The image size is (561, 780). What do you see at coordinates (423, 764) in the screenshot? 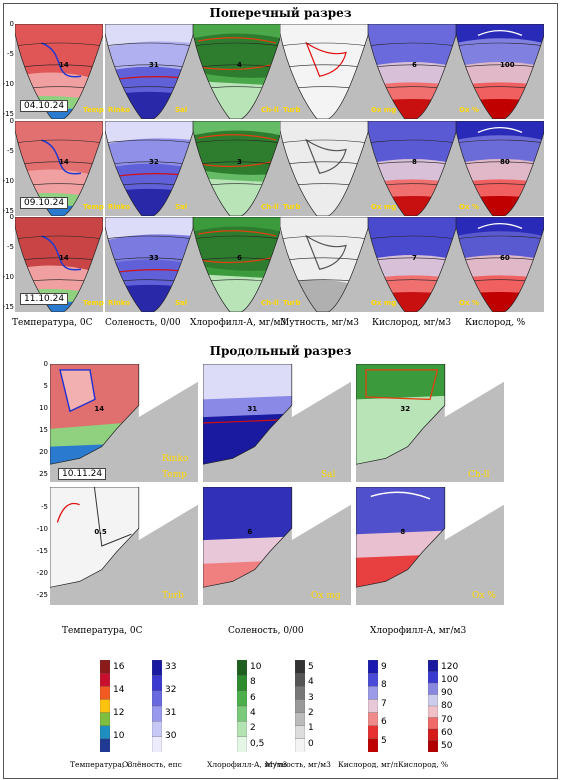
I see `legend-caption-oxygen-pct: Кислород, %` at bounding box center [423, 764].